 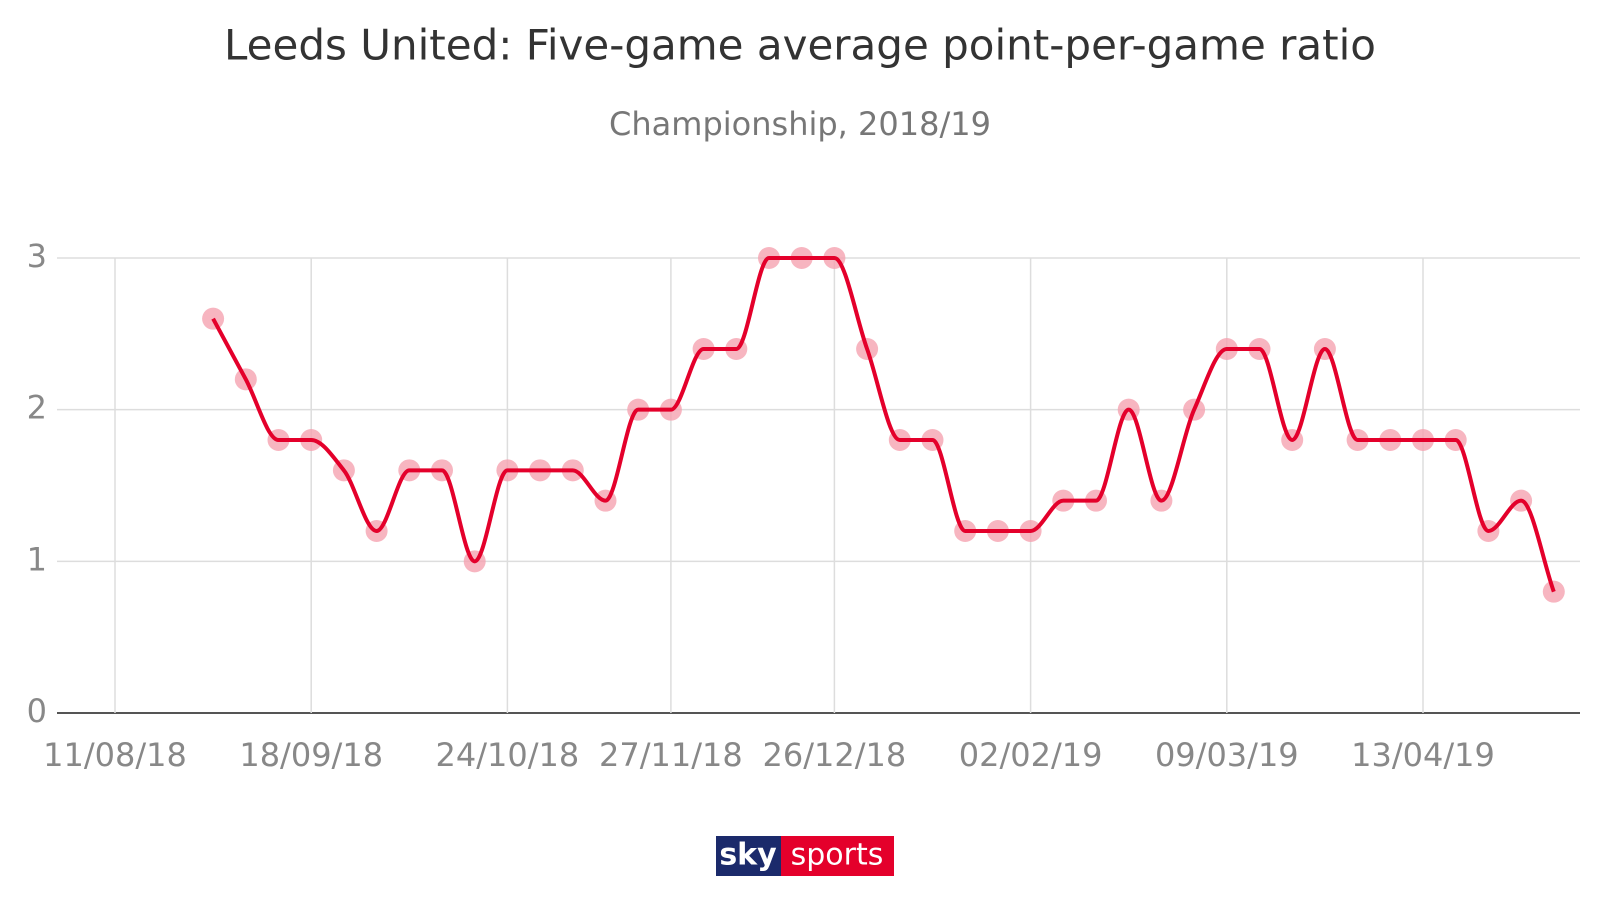 What do you see at coordinates (800, 124) in the screenshot?
I see `chart-subtitle: Championship, 2018/19` at bounding box center [800, 124].